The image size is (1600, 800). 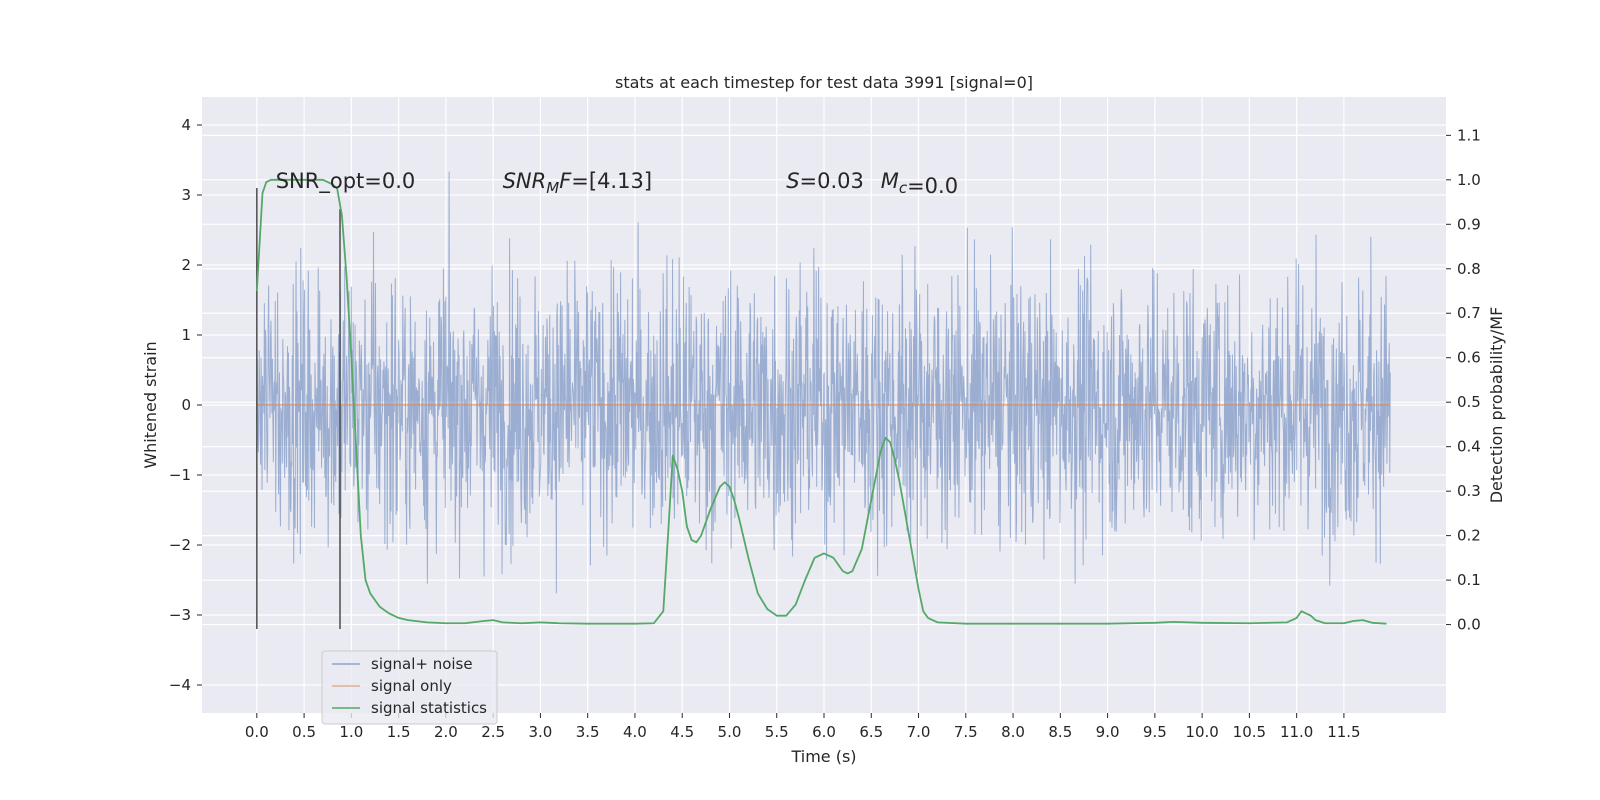 What do you see at coordinates (186, 405) in the screenshot?
I see `y-tick-label: 0` at bounding box center [186, 405].